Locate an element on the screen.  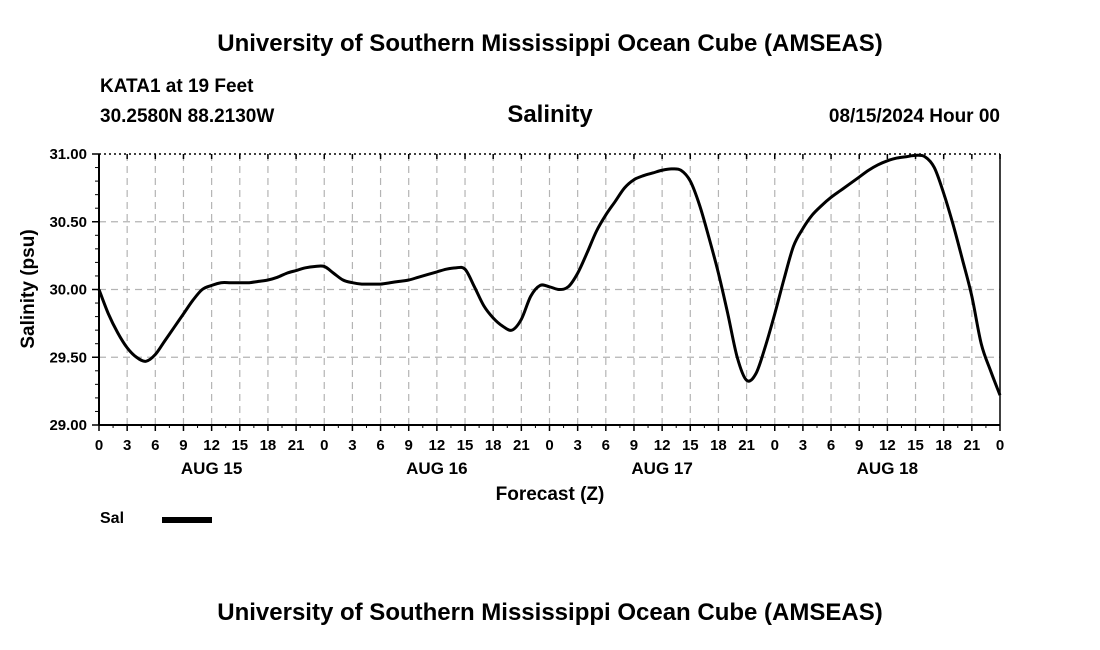
day-label: AUG 17 is located at coordinates (661, 468).